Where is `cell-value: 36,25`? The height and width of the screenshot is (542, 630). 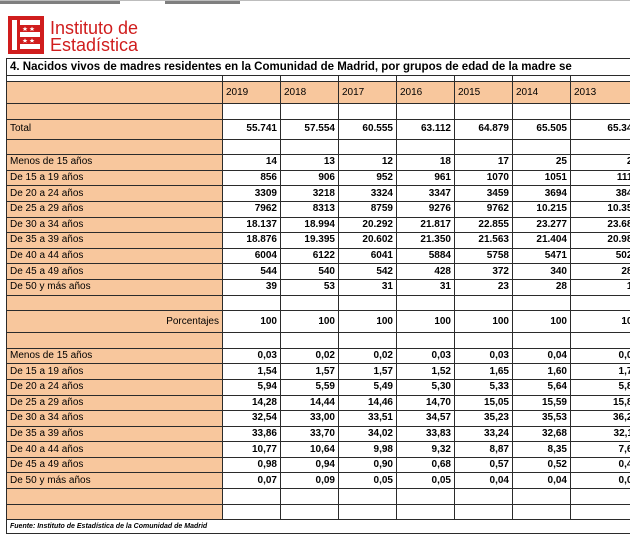 cell-value: 36,25 is located at coordinates (600, 418).